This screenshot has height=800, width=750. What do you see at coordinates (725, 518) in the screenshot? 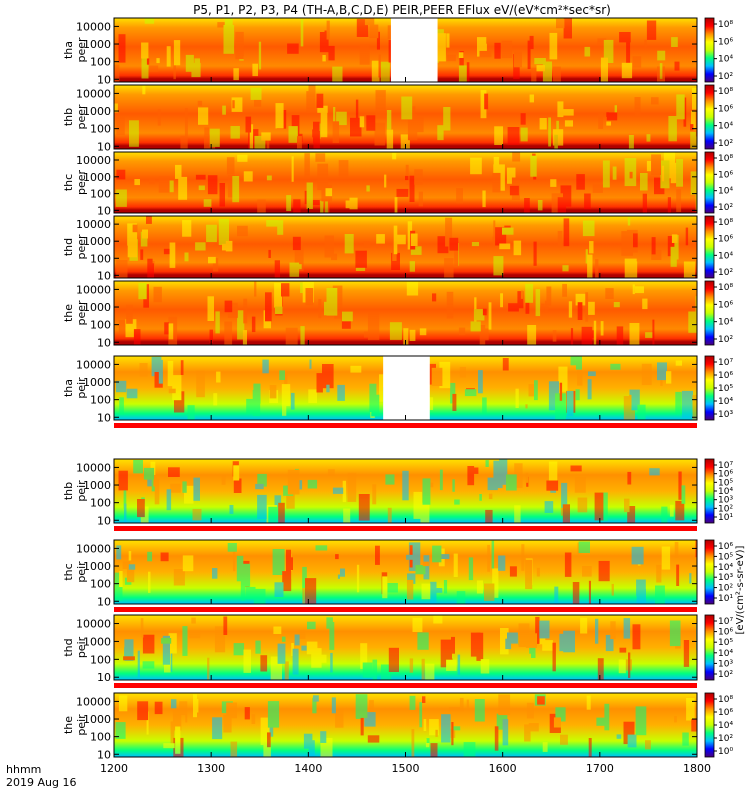
I see `colorbar-tick-label: 10¹` at bounding box center [725, 518].